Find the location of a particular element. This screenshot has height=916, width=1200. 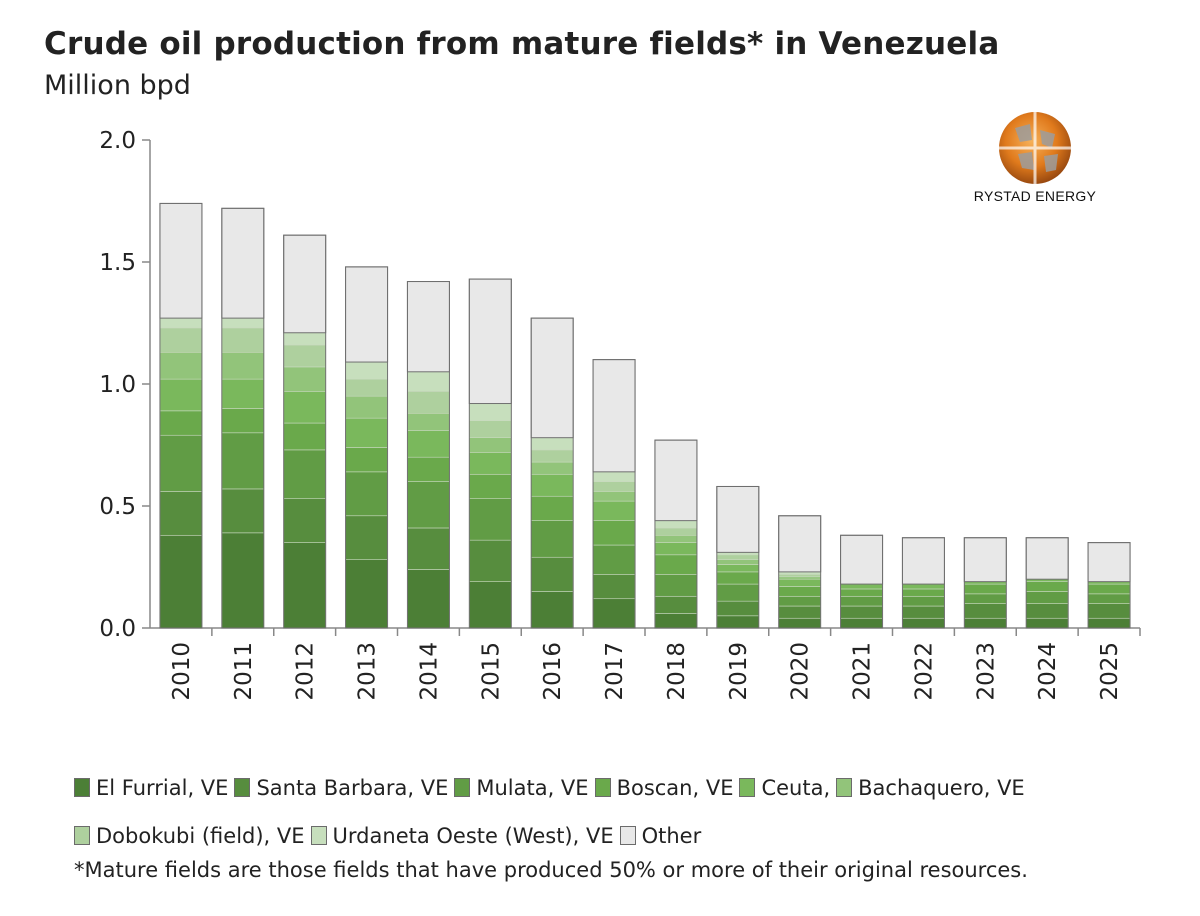

bar-outline-2010 is located at coordinates (181, 415).